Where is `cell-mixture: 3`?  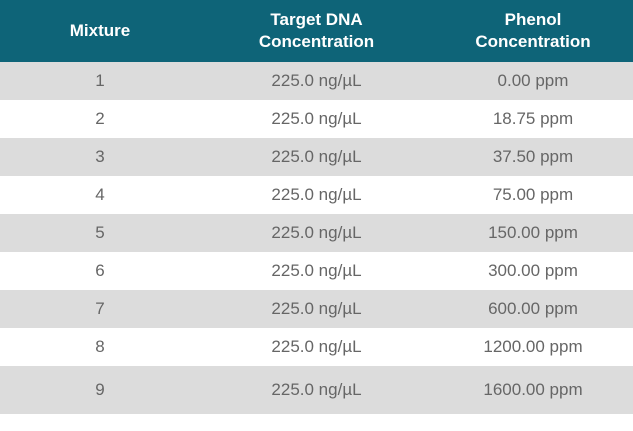
cell-mixture: 3 is located at coordinates (100, 156).